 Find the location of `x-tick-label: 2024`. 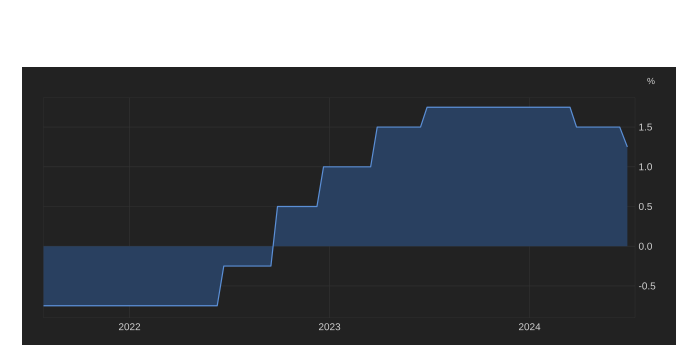

x-tick-label: 2024 is located at coordinates (529, 326).